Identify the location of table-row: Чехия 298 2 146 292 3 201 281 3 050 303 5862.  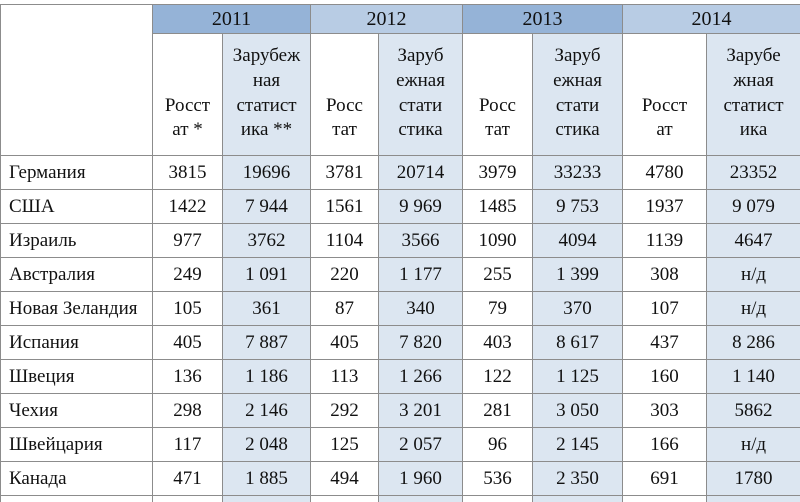
(400, 410).